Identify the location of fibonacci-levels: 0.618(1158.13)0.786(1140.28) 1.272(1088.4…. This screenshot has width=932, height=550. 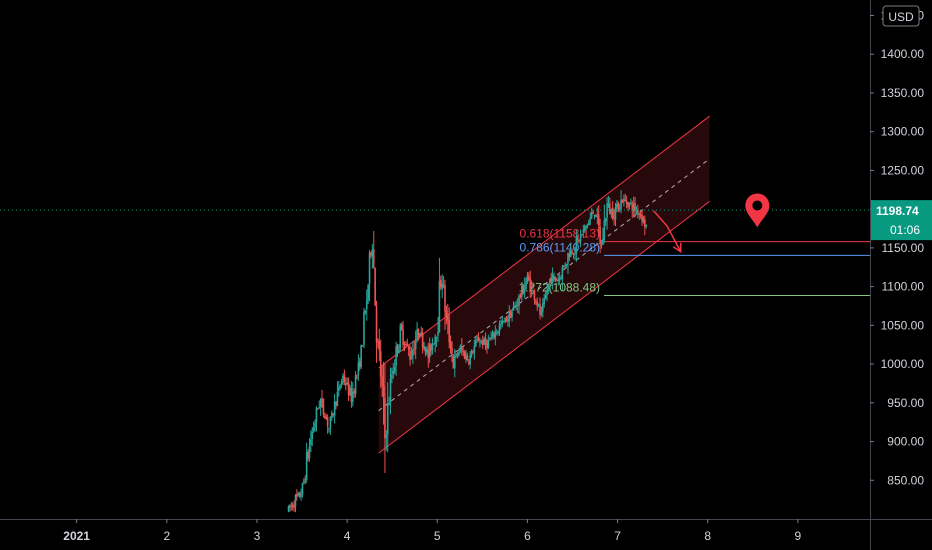
(694, 262).